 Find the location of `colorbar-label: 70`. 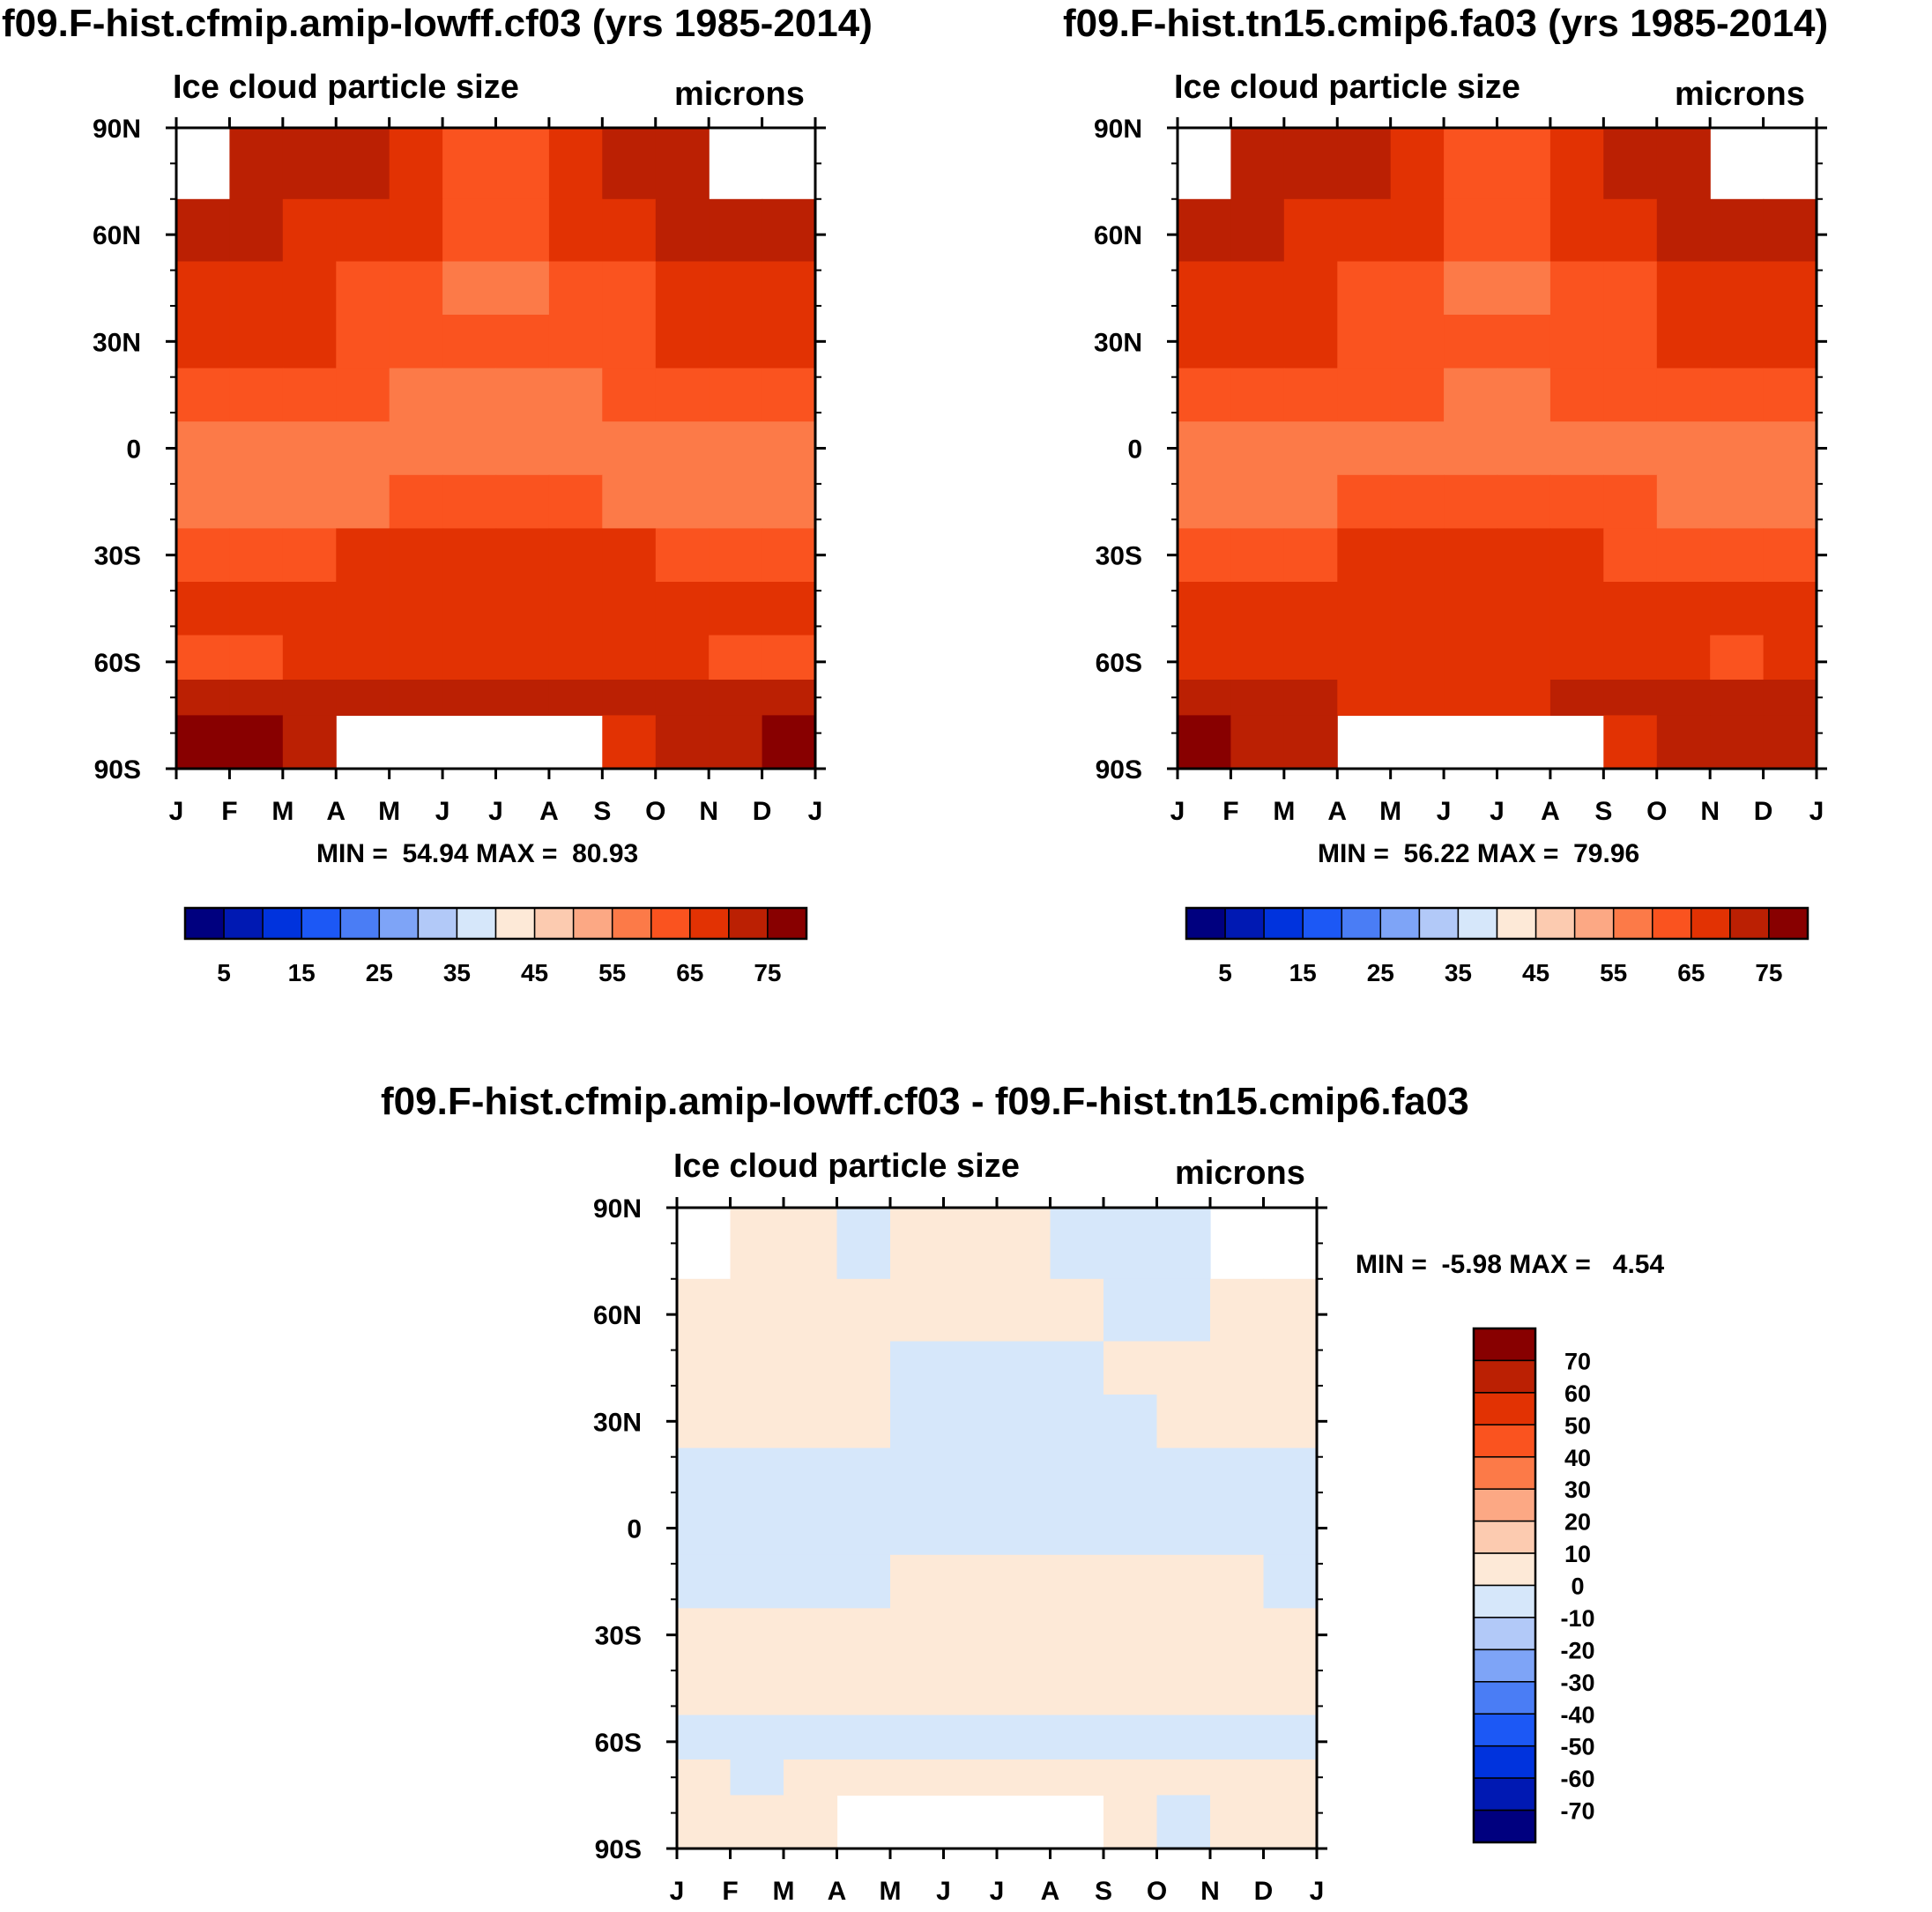

colorbar-label: 70 is located at coordinates (1577, 1361).